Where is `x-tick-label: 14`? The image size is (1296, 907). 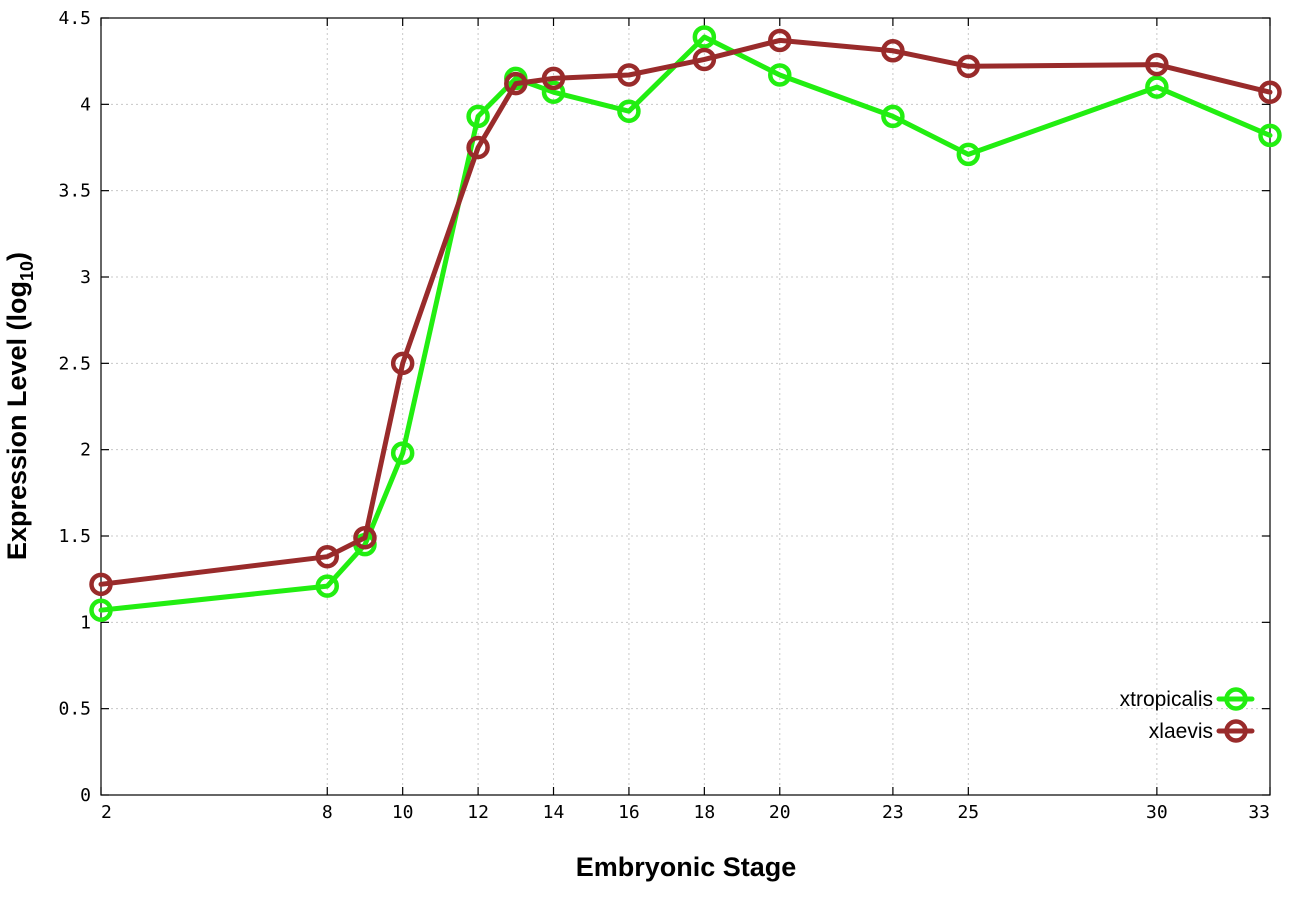
x-tick-label: 14 is located at coordinates (554, 812).